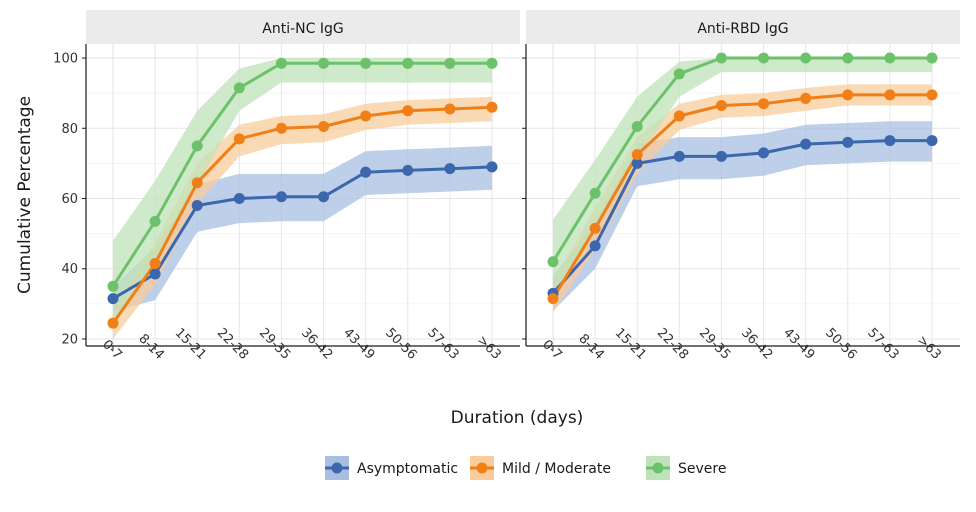 This screenshot has width=976, height=512. Describe the element at coordinates (65, 59) in the screenshot. I see `y-tick-label: 100` at that location.